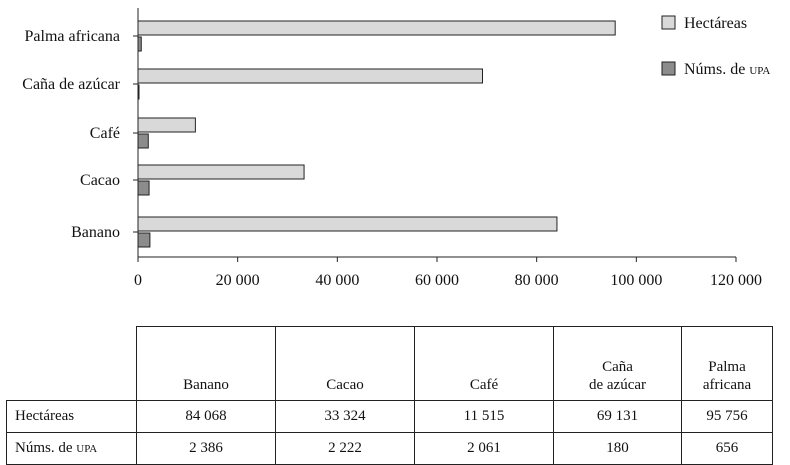 The image size is (790, 465). I want to click on bar-upa-caf-, so click(143, 141).